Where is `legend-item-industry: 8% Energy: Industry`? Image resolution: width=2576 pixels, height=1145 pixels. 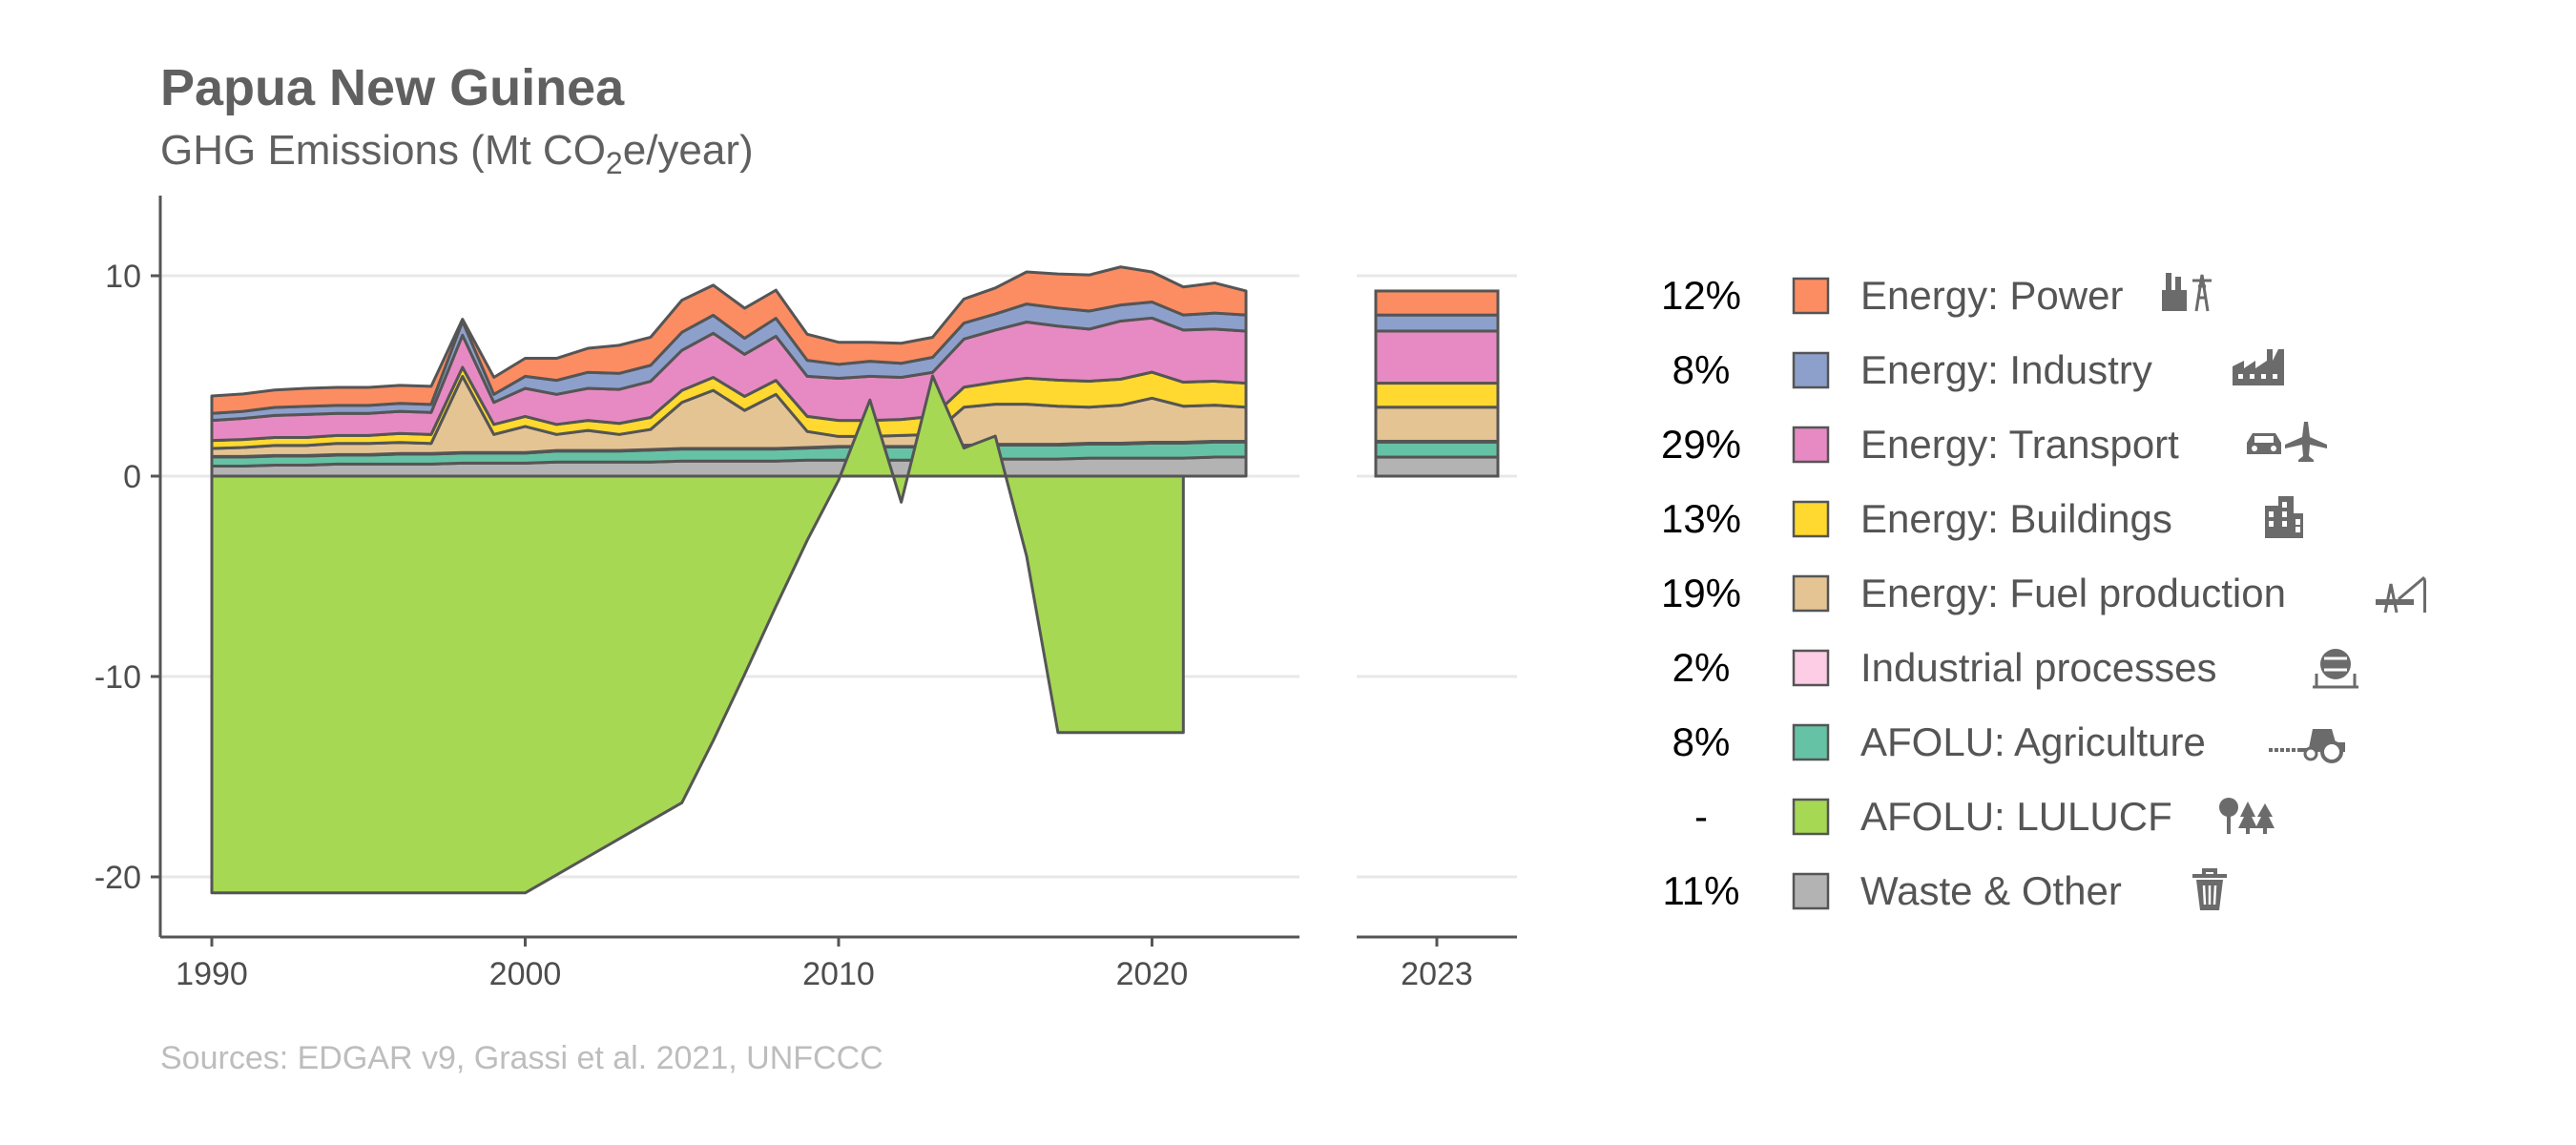
legend-item-industry: 8% Energy: Industry is located at coordinates (1978, 369).